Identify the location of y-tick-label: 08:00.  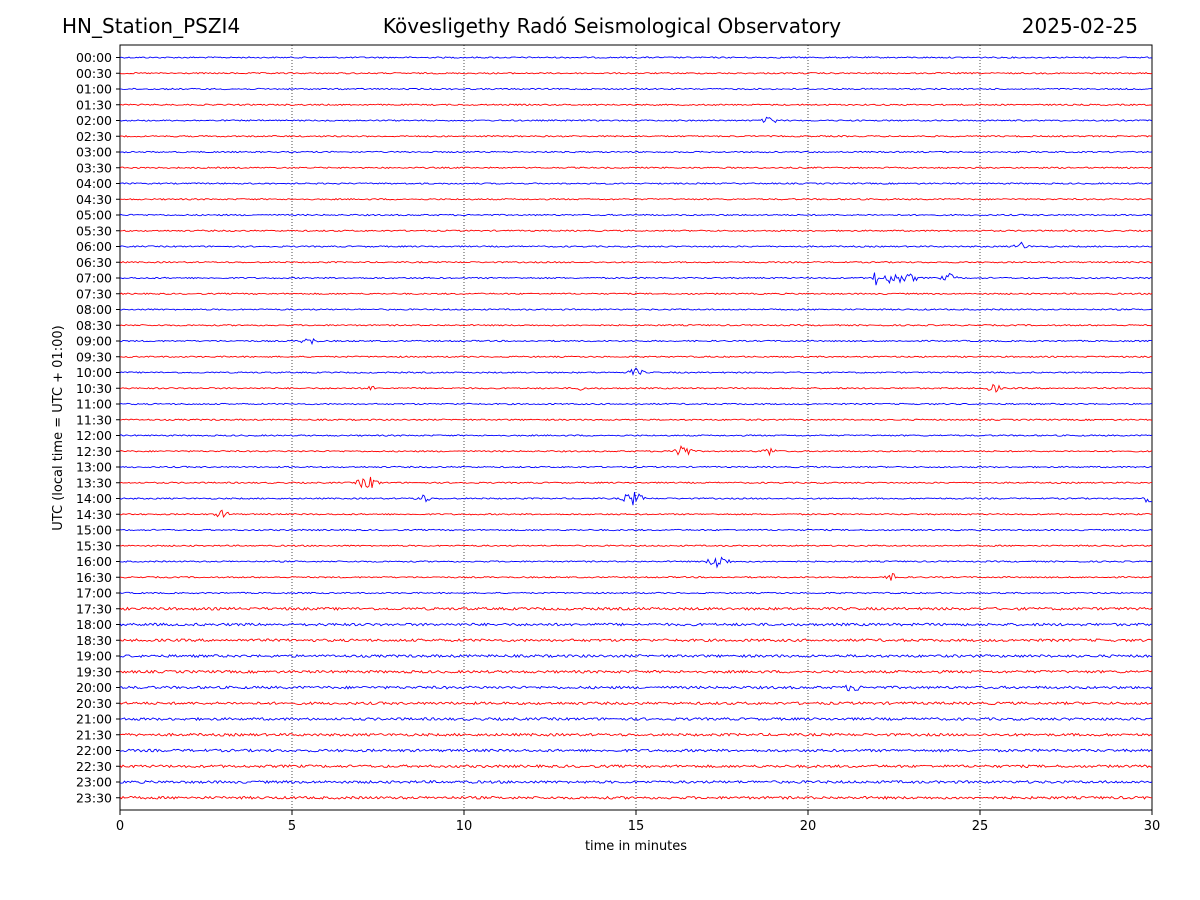
(94, 309).